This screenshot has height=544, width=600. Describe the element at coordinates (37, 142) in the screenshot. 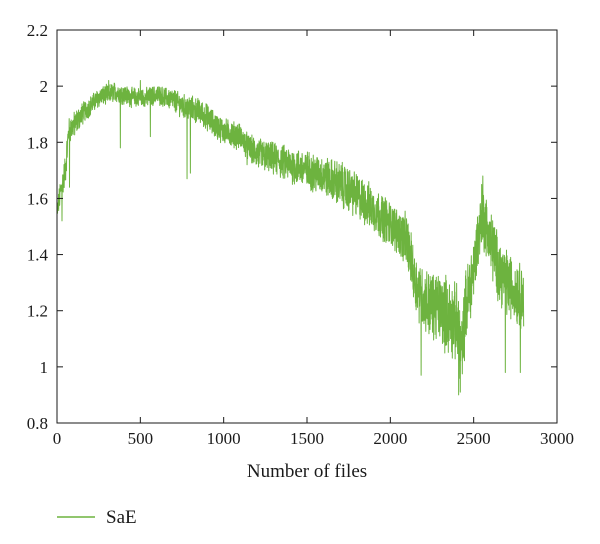

I see `y-tick-label: 1.8` at that location.